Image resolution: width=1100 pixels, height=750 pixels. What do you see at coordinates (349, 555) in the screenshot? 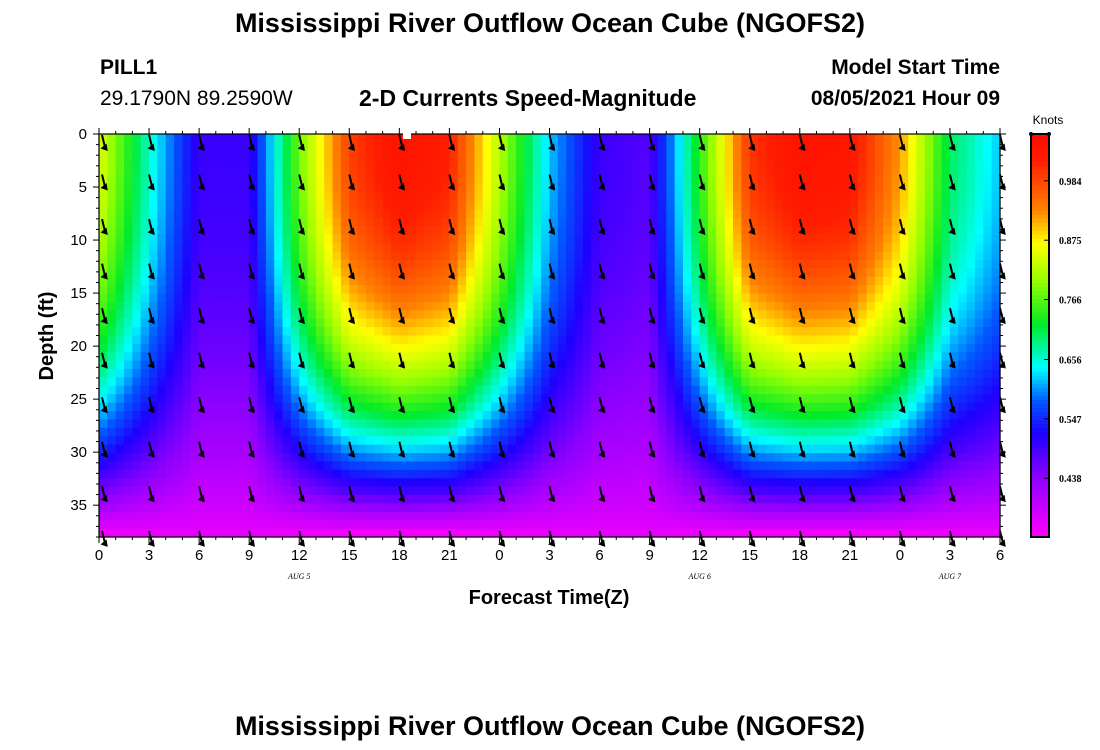
I see `x-tick-label: 15` at bounding box center [349, 555].